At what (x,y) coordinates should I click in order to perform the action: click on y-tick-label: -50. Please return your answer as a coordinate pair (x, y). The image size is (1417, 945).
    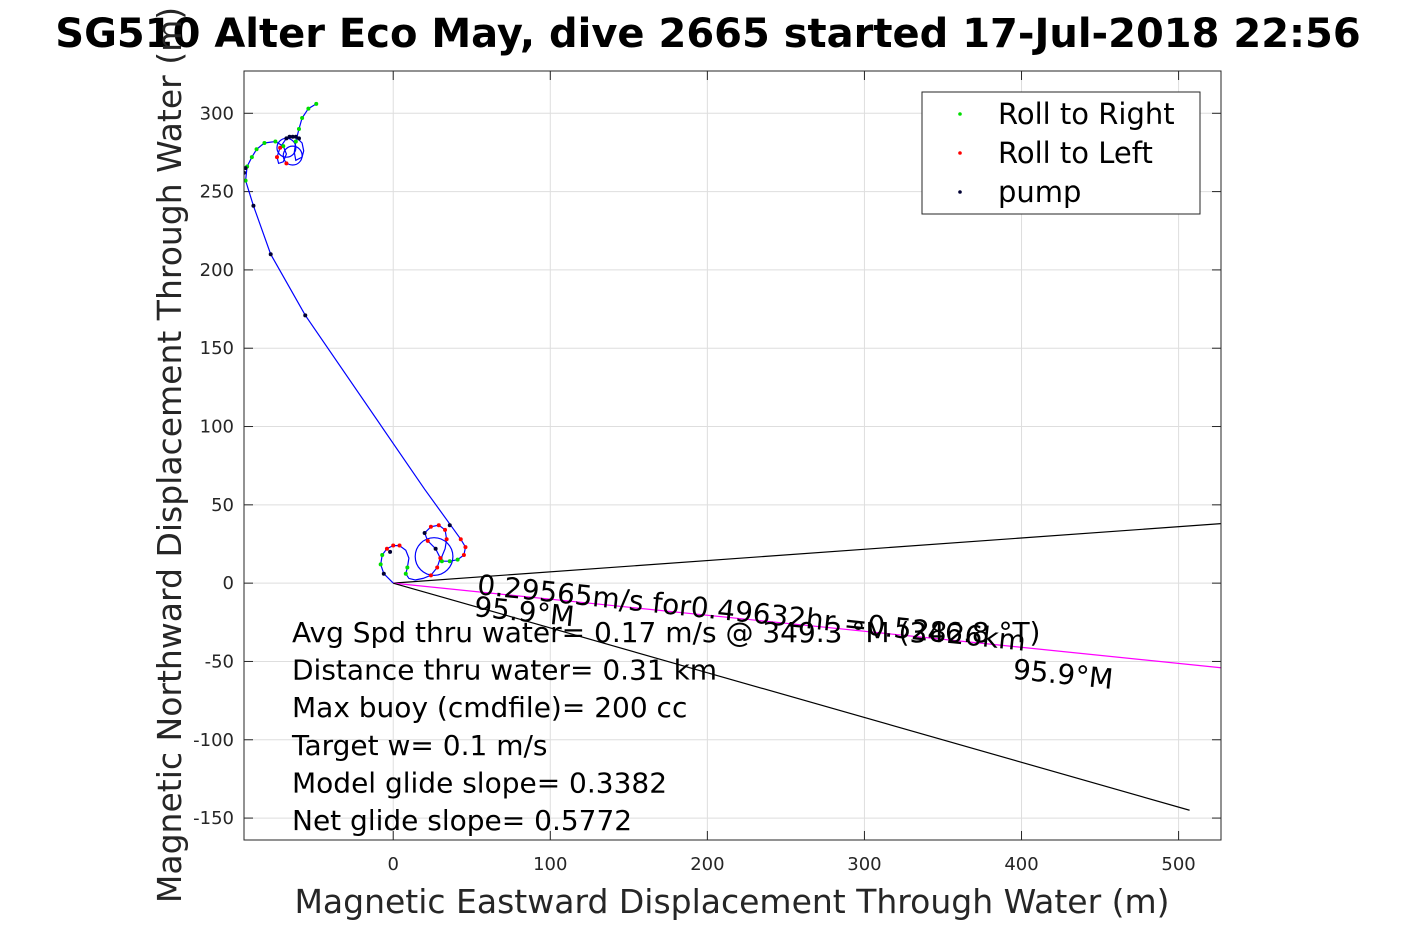
    Looking at the image, I should click on (219, 661).